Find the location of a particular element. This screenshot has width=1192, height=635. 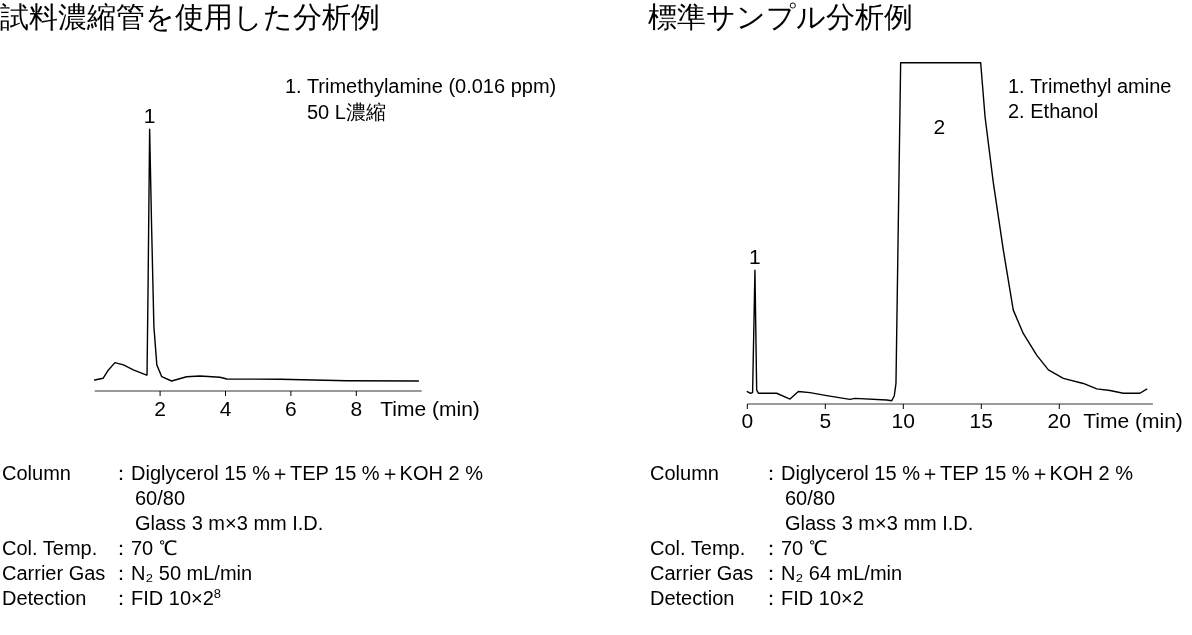

tick: 20 is located at coordinates (1059, 420).